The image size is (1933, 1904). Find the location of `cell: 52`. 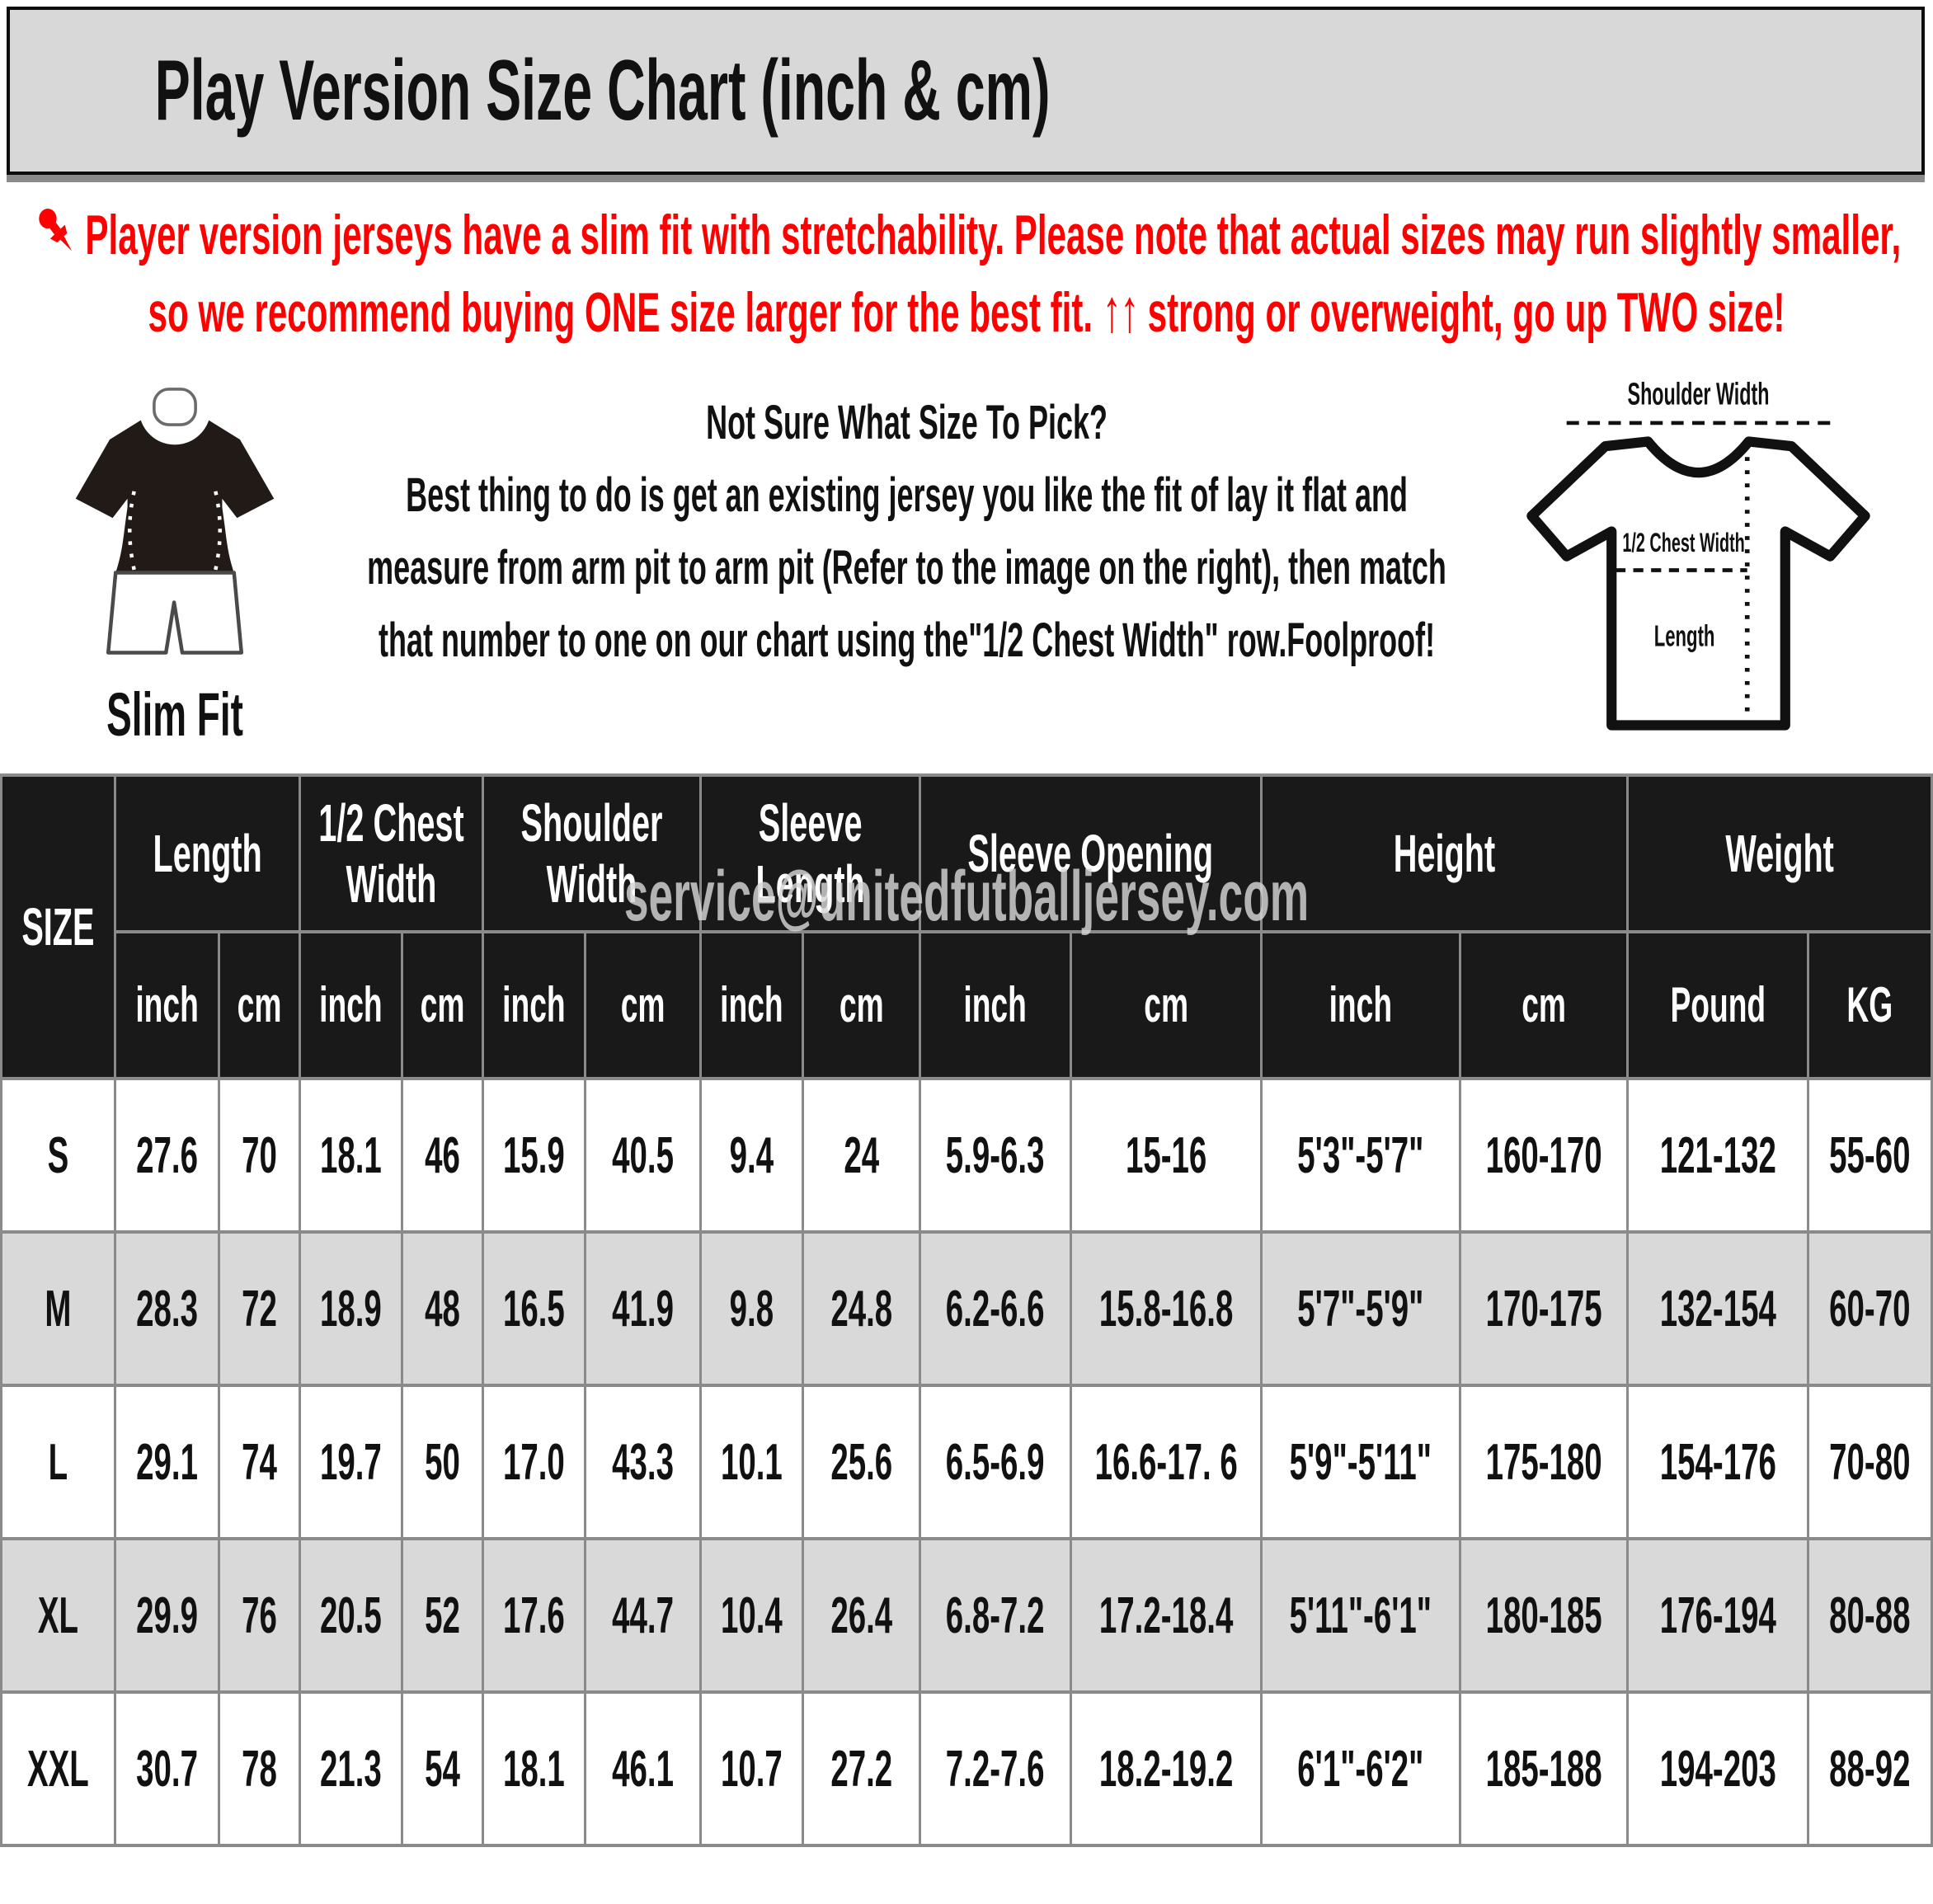

cell: 52 is located at coordinates (443, 1615).